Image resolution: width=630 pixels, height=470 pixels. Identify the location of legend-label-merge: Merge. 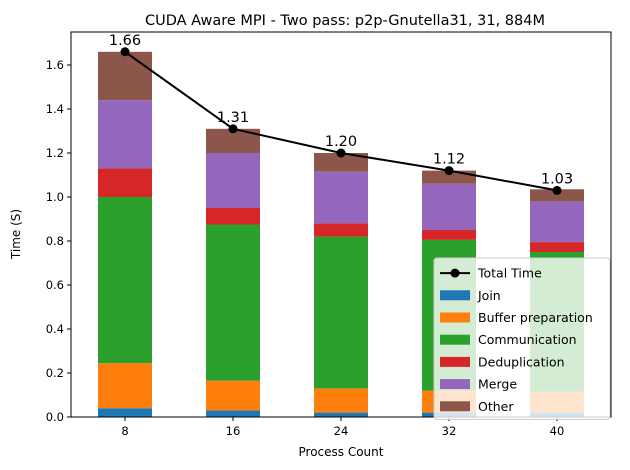
(497, 384).